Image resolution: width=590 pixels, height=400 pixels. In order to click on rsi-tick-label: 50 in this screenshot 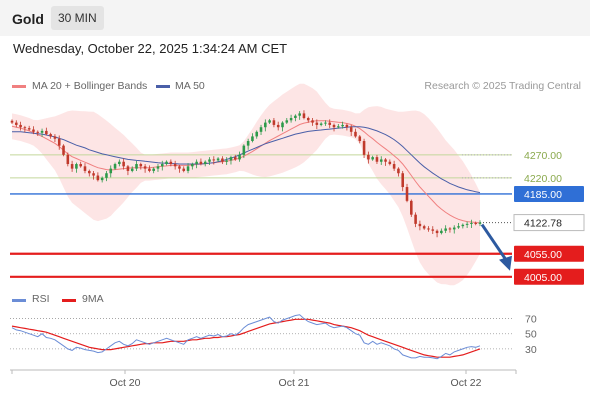, I will do `click(531, 335)`.